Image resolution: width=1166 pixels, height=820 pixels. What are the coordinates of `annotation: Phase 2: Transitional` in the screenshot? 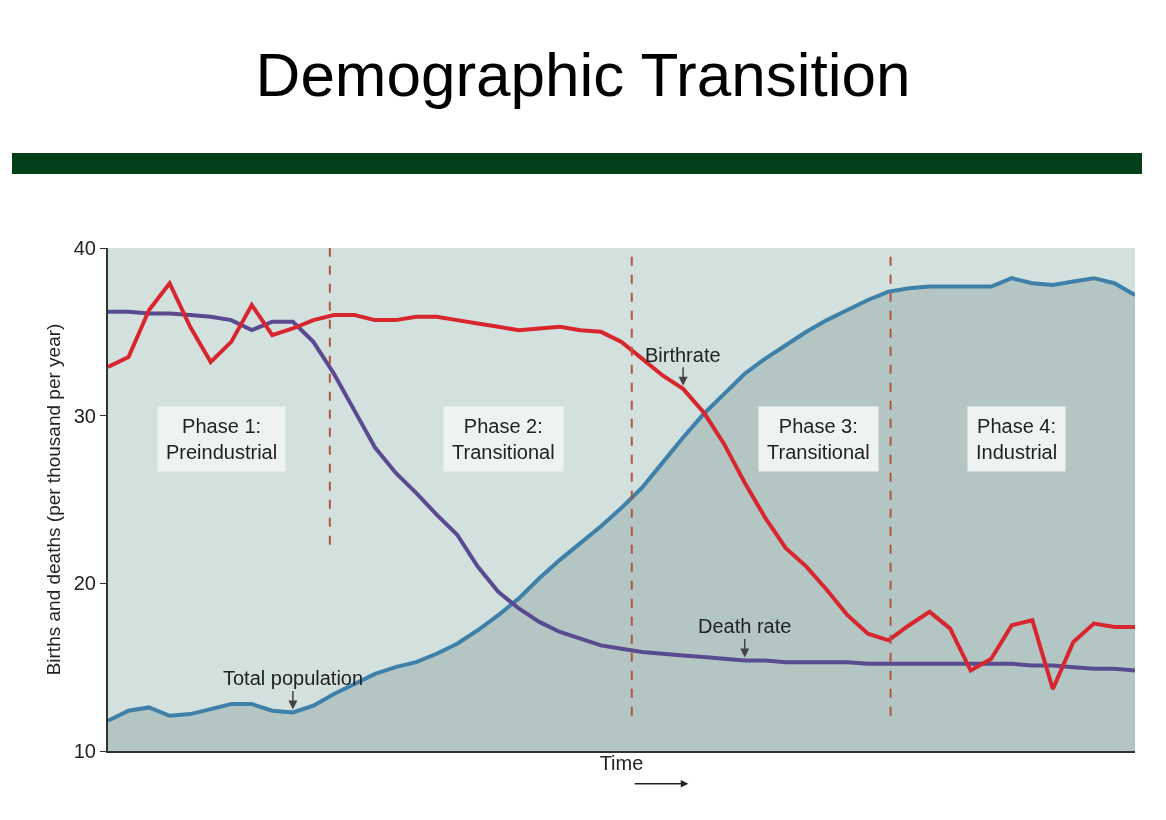 It's located at (503, 439).